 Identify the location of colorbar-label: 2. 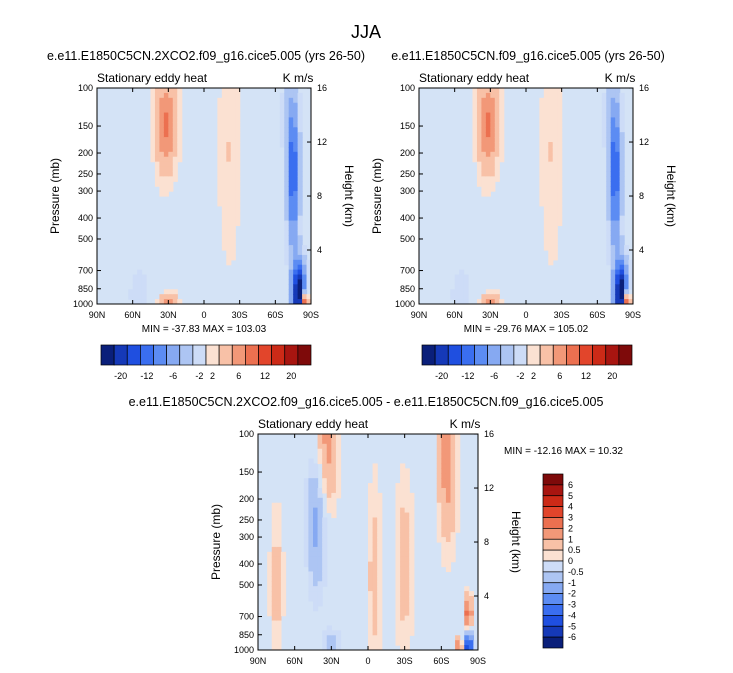
(570, 528).